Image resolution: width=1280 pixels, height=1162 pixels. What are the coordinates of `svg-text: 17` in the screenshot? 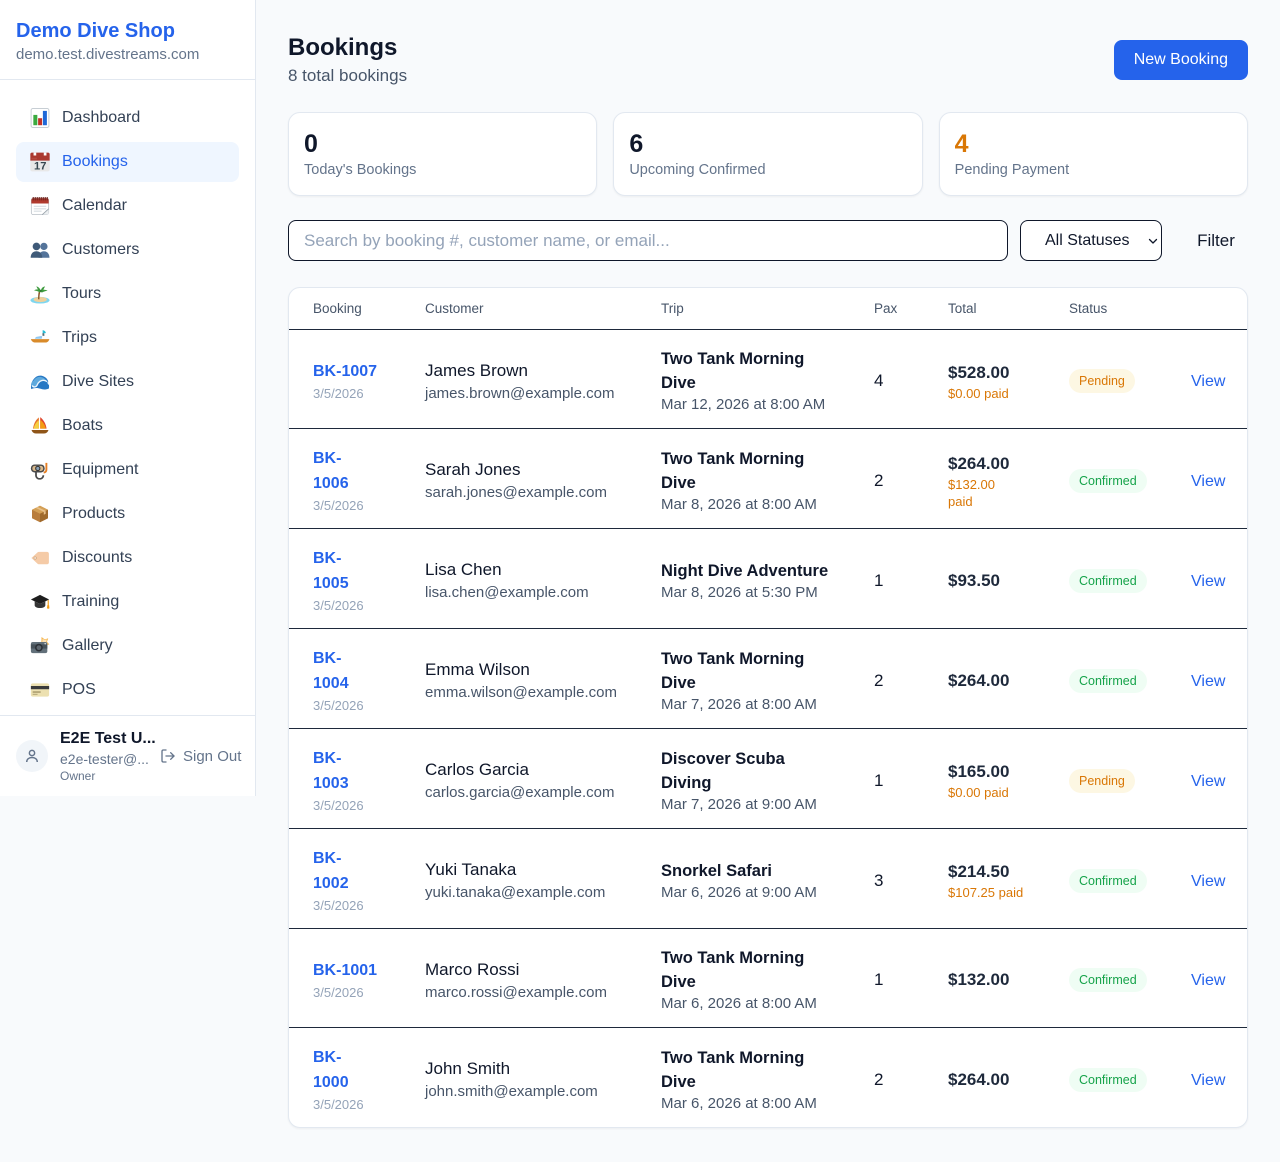 It's located at (40, 166).